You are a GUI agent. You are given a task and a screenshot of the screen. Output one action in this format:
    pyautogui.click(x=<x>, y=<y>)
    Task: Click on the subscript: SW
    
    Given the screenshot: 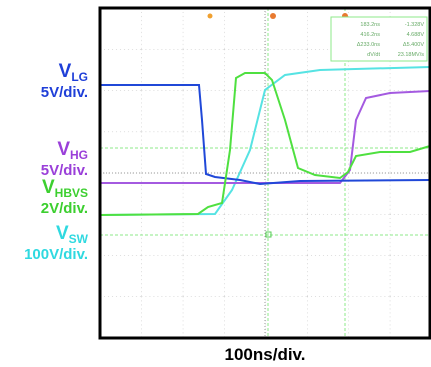 What is the action you would take?
    pyautogui.click(x=78, y=239)
    